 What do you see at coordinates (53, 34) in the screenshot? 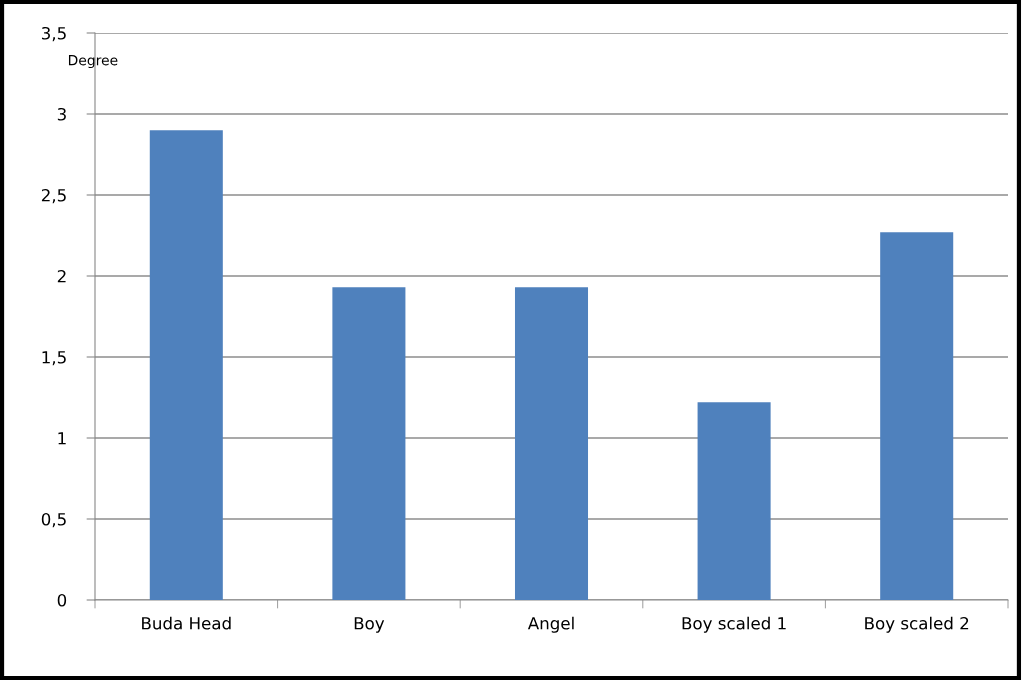
I see `y-tick-label: 3,5` at bounding box center [53, 34].